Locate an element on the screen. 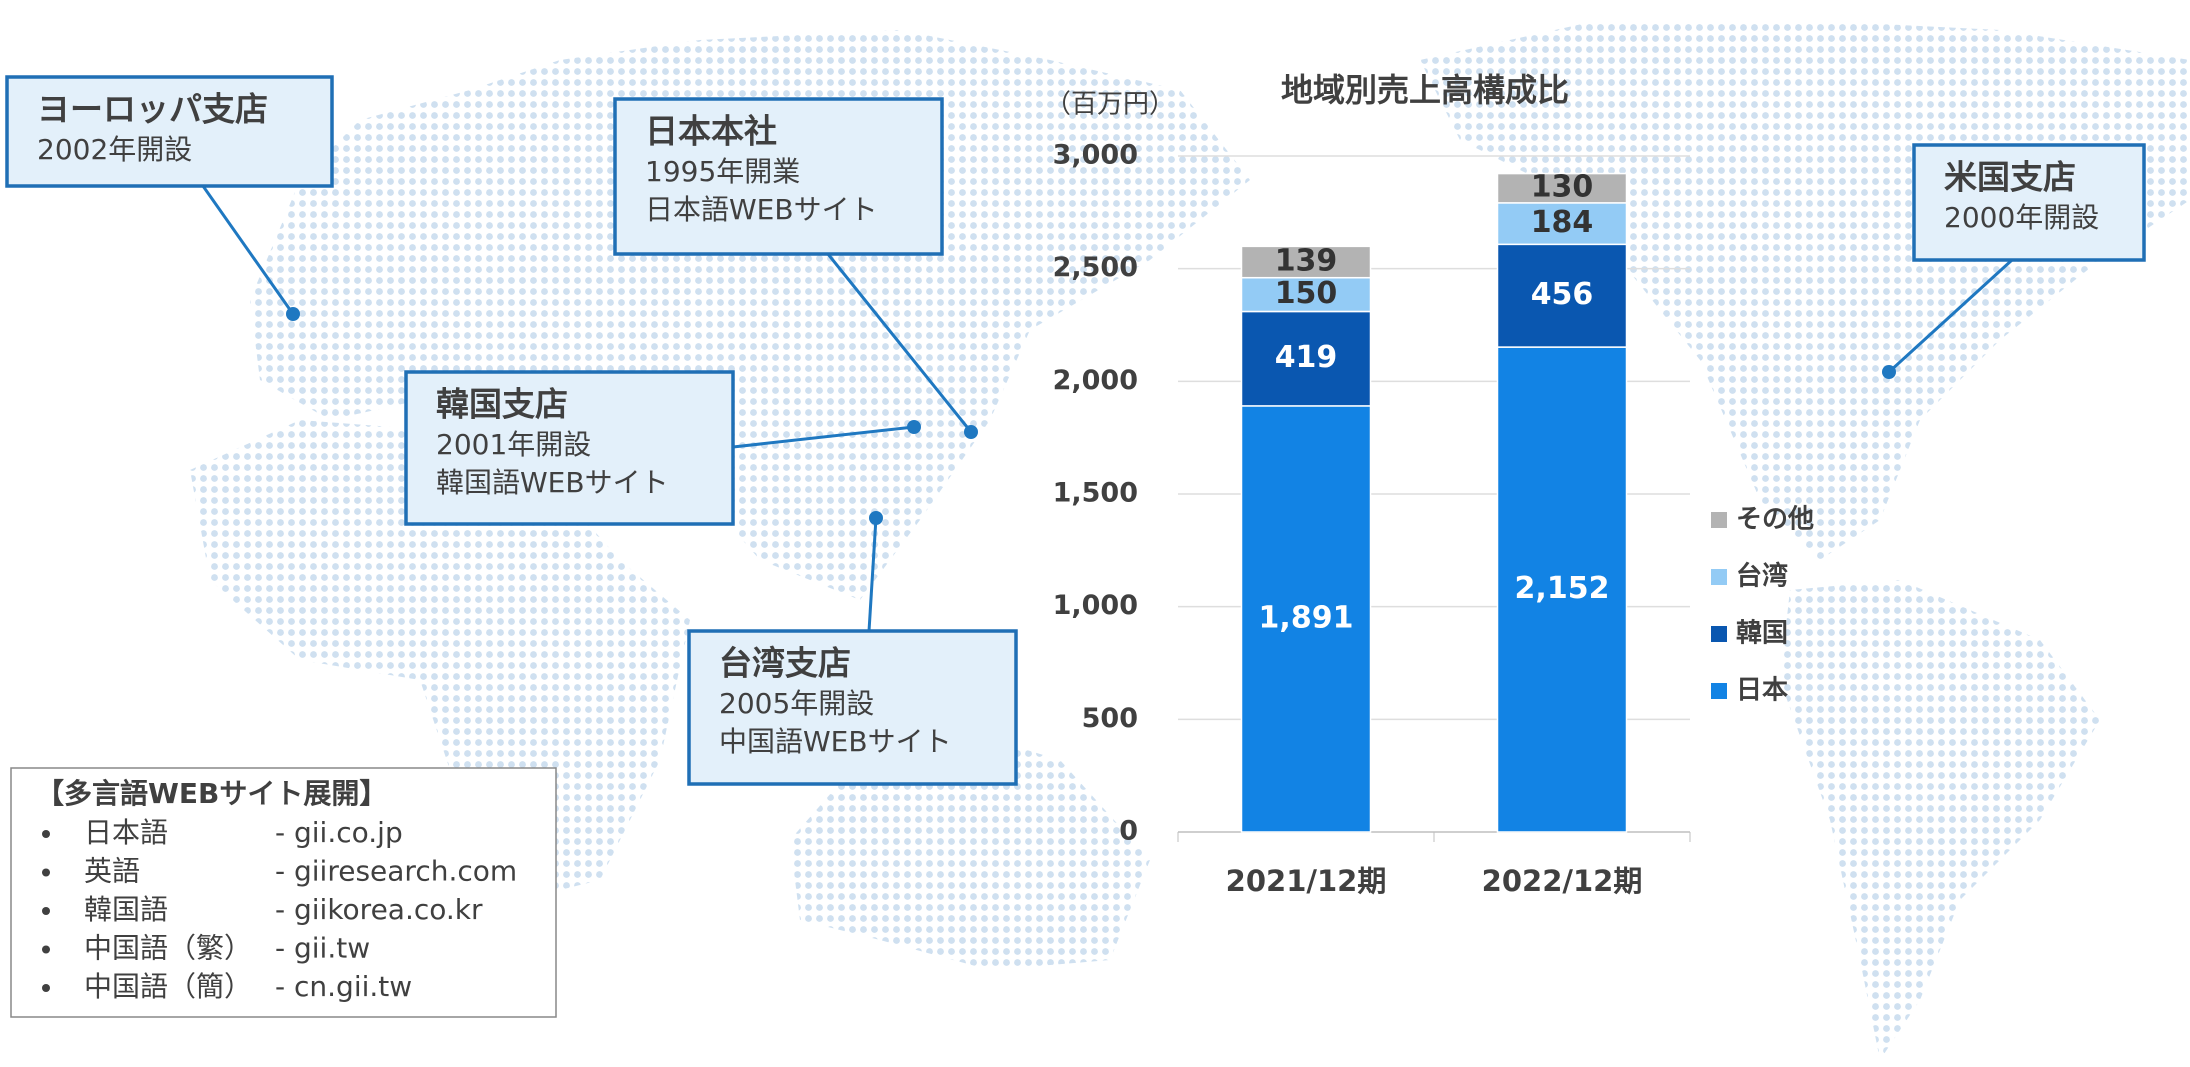 The height and width of the screenshot is (1067, 2190). callout-title: 日本本社 is located at coordinates (711, 131).